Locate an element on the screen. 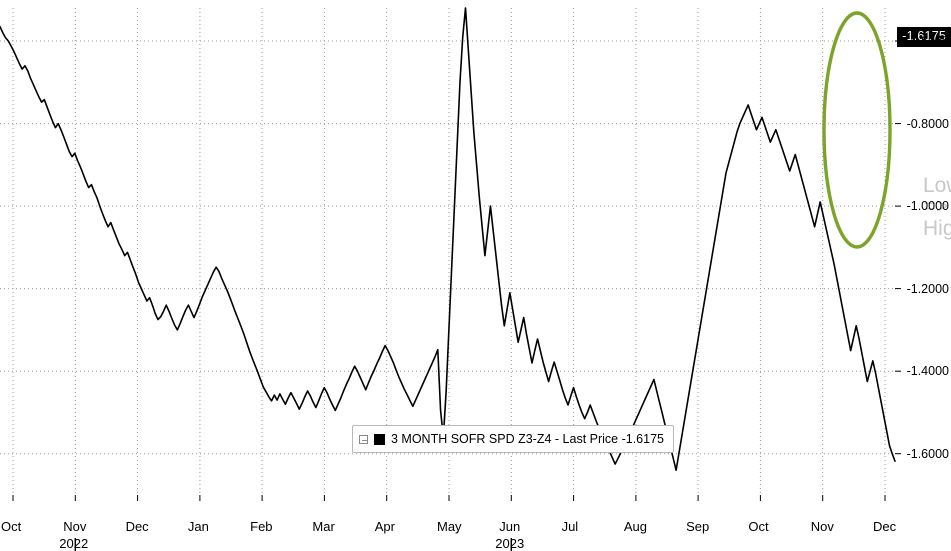  x-axis-tick-label: Jul is located at coordinates (570, 526).